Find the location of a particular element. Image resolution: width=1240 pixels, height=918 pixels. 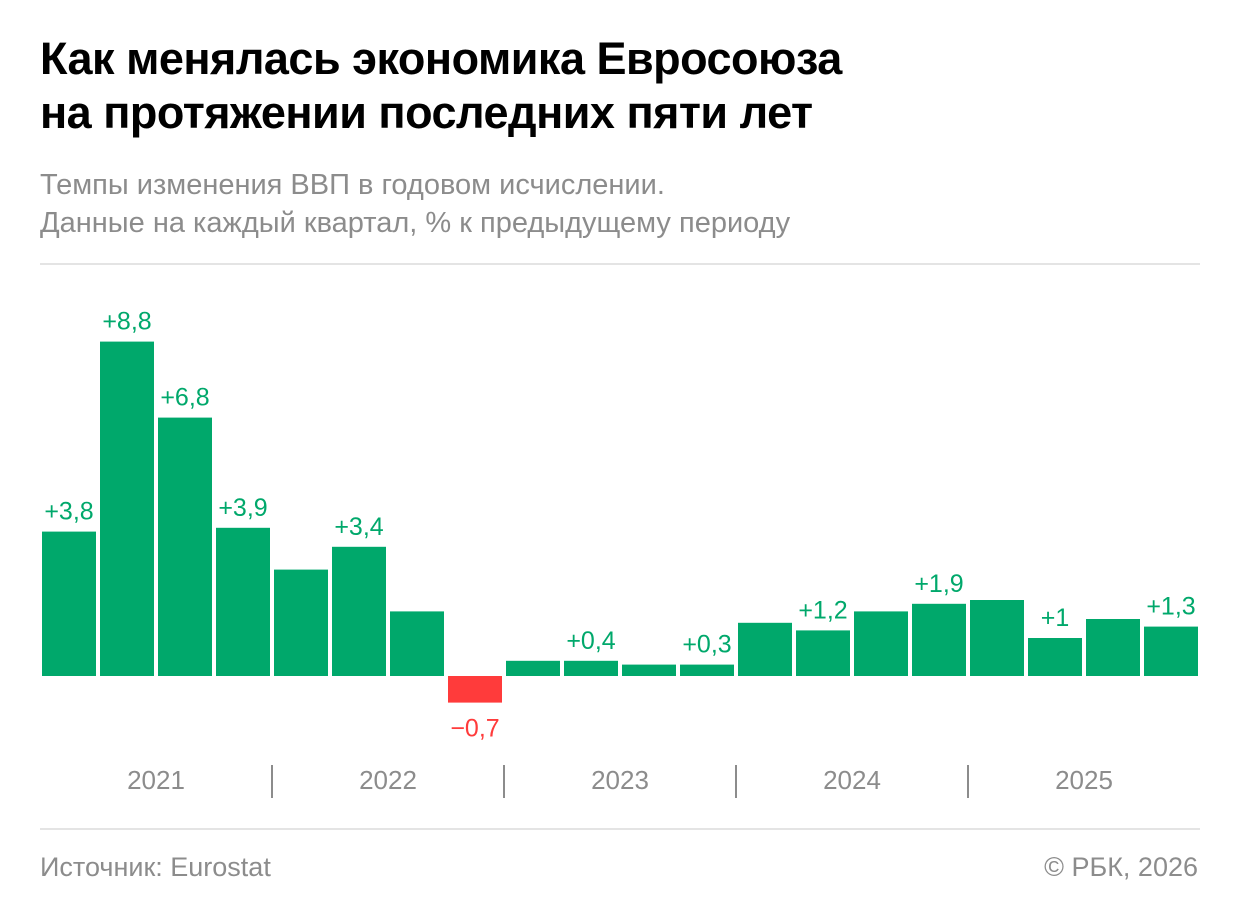

chart-title-line-2: на протяжении последних пяти лет is located at coordinates (426, 112).